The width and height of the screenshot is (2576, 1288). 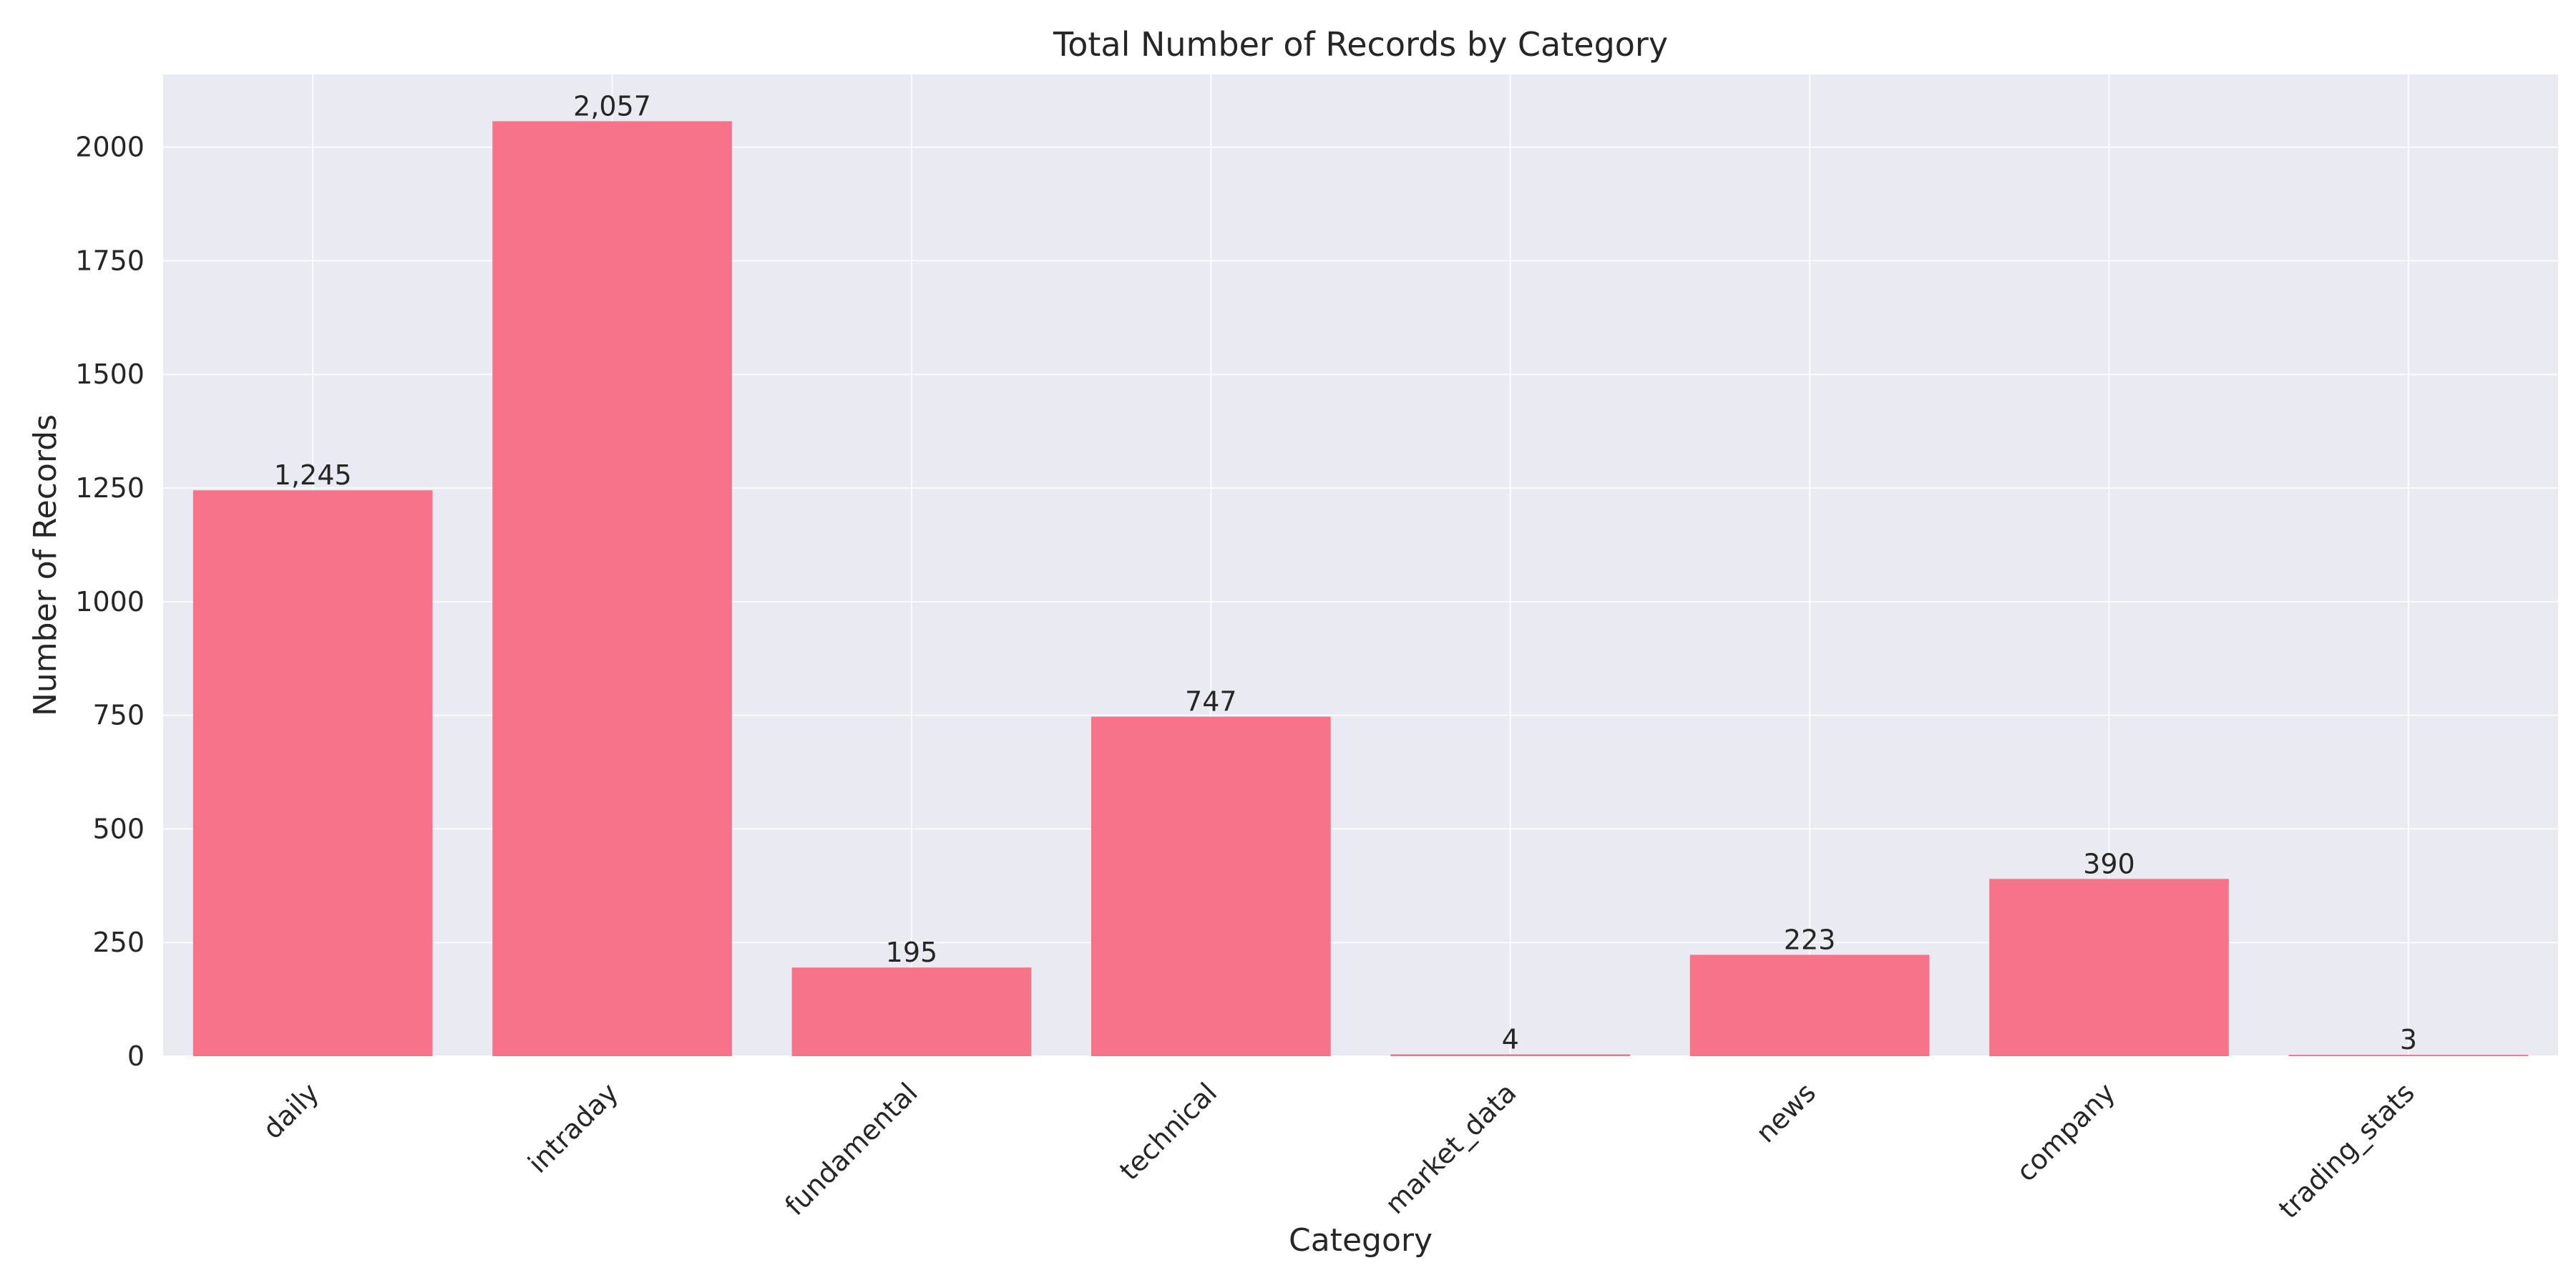 I want to click on x-tick-label: trading_stats, so click(x=2347, y=1151).